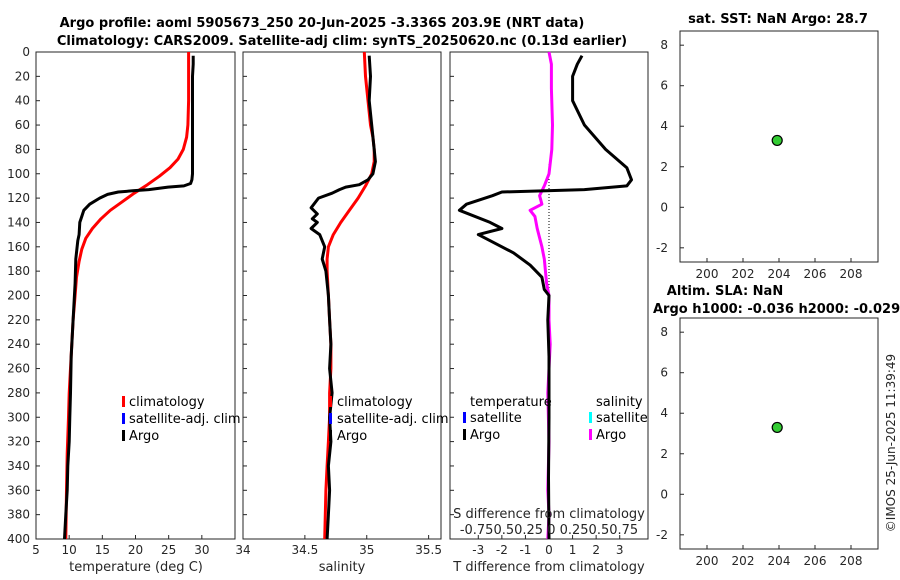 Image resolution: width=900 pixels, height=580 pixels. What do you see at coordinates (622, 418) in the screenshot?
I see `legend-s-satellite: satellite` at bounding box center [622, 418].